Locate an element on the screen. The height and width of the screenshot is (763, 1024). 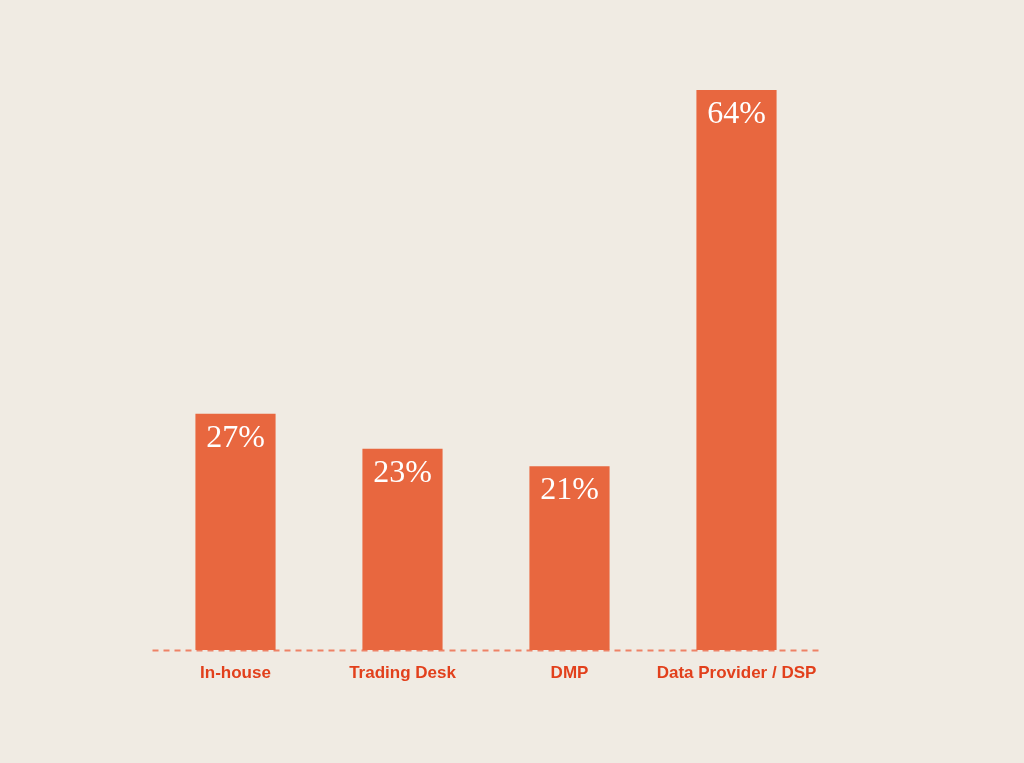
x-tick-label: DMP is located at coordinates (569, 672).